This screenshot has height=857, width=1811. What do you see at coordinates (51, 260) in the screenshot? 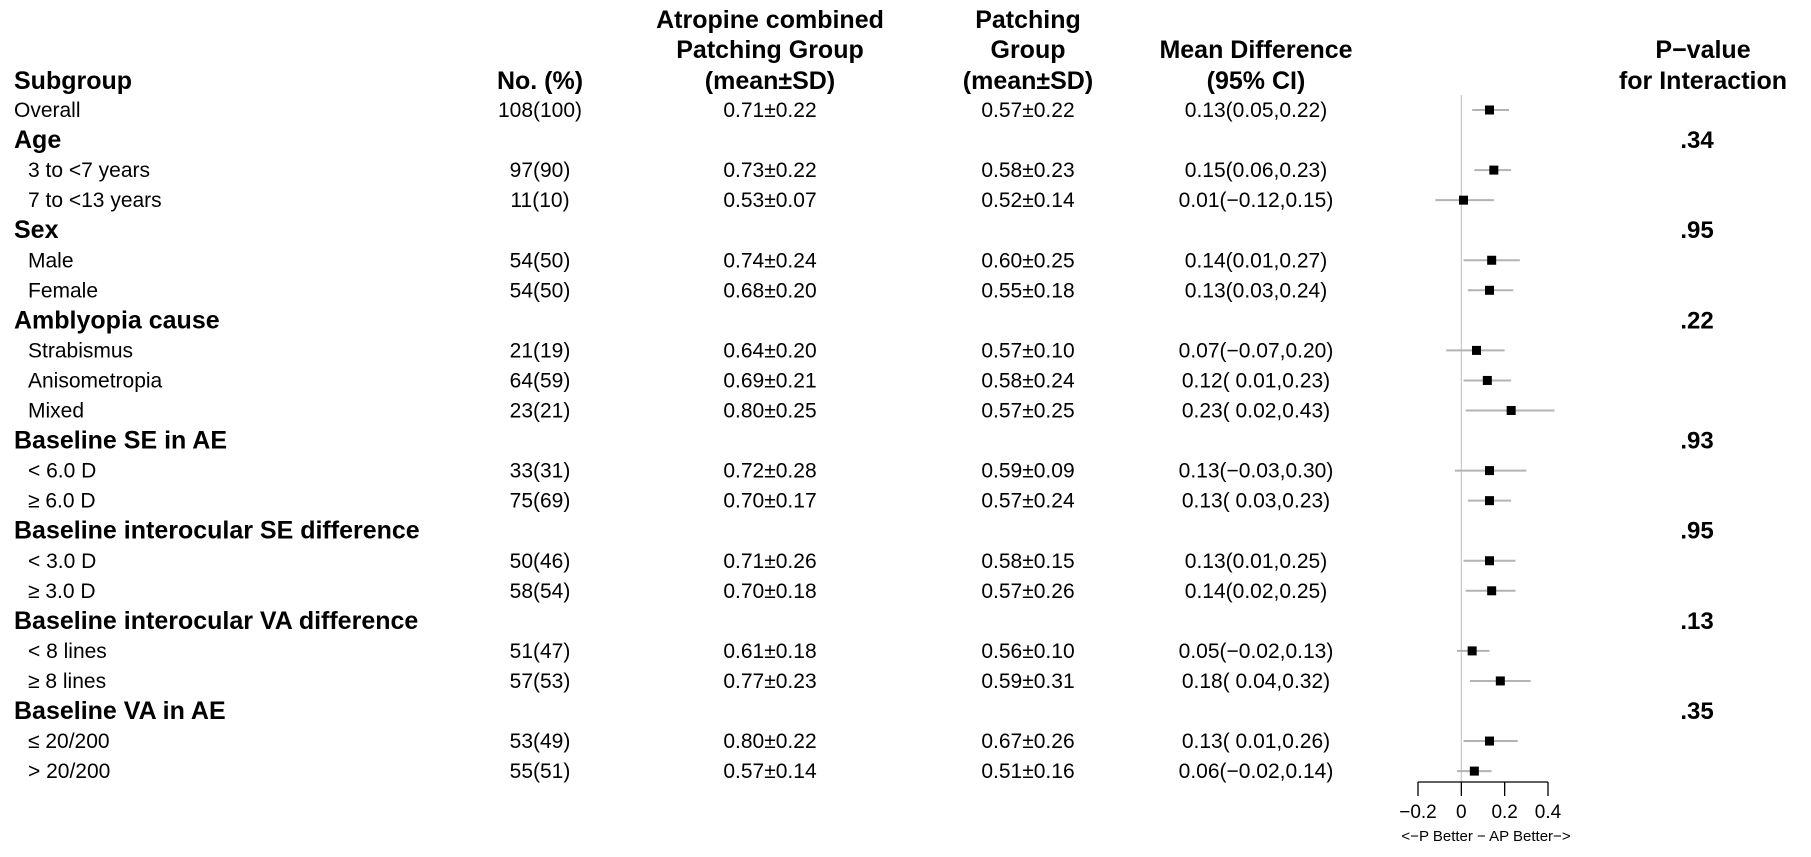
I see `row-label: Male` at bounding box center [51, 260].